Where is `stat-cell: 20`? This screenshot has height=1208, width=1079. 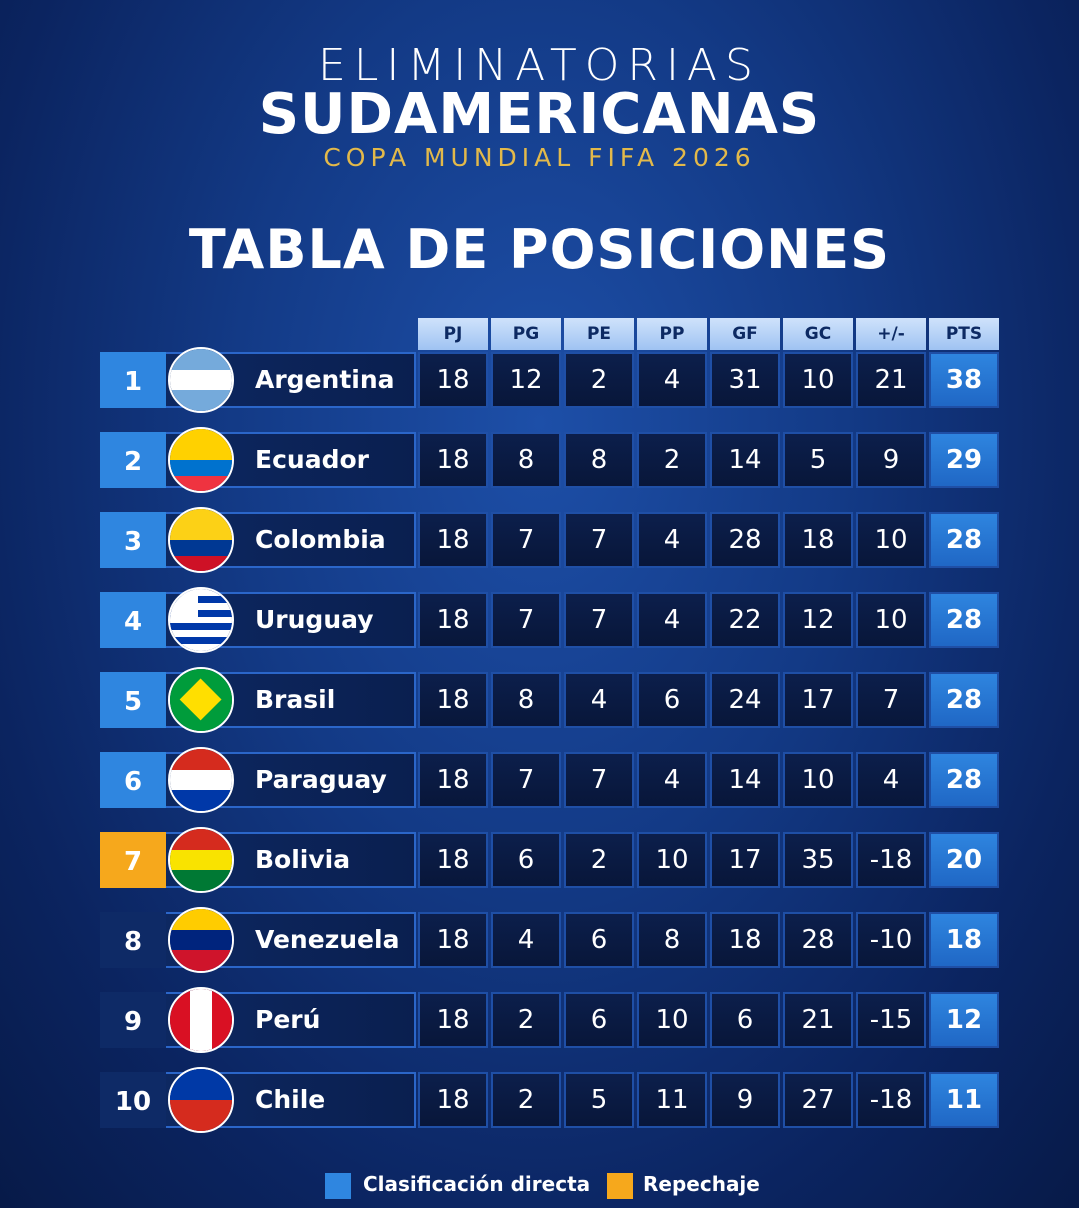 stat-cell: 20 is located at coordinates (964, 860).